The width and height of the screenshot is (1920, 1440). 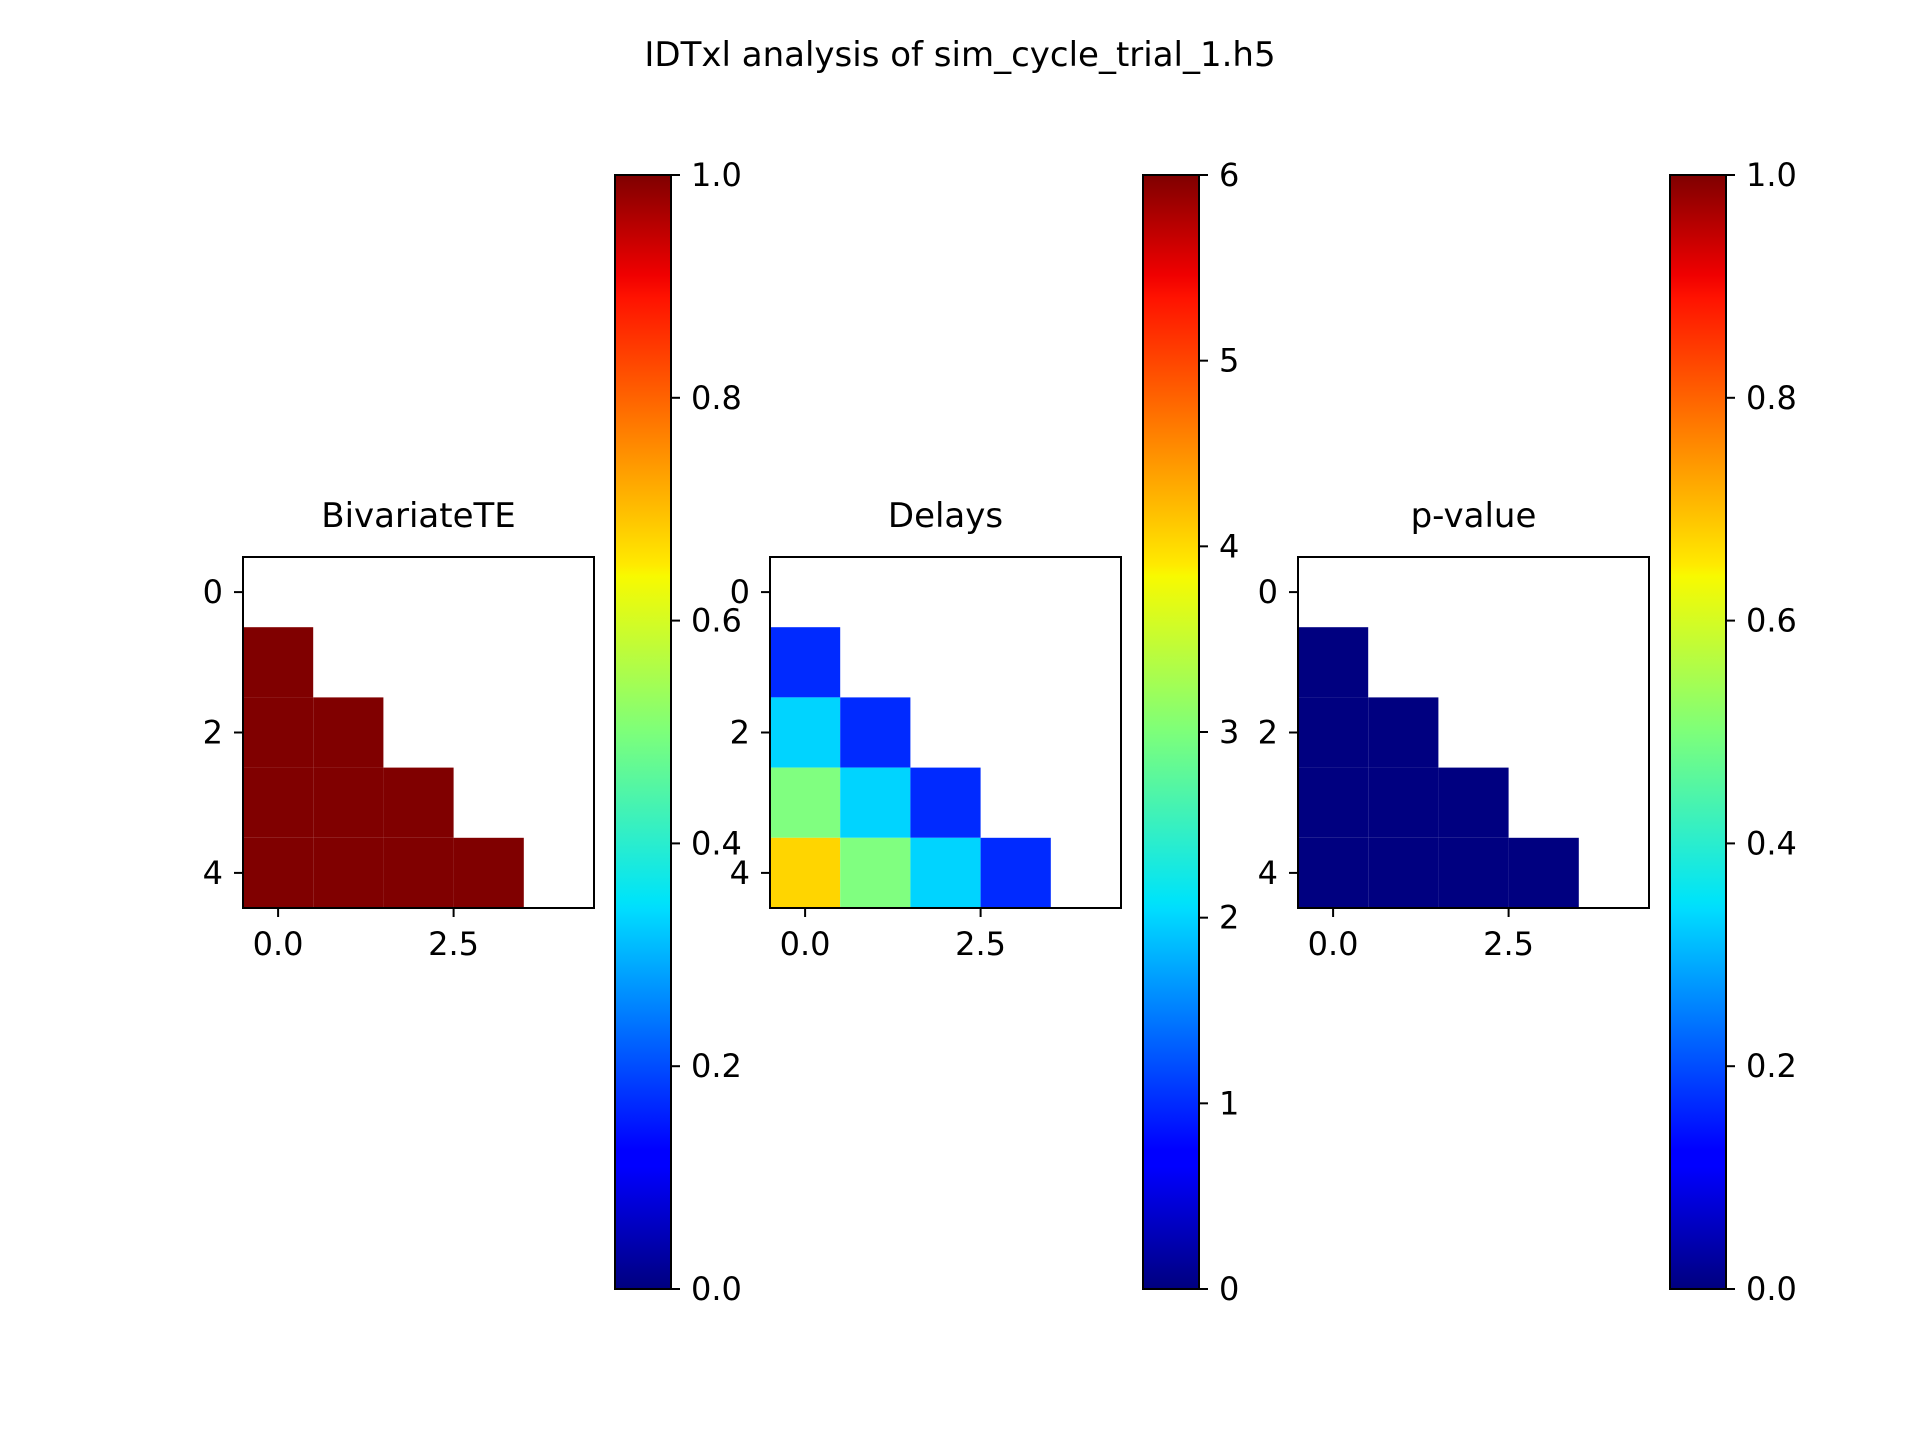 What do you see at coordinates (959, 55) in the screenshot?
I see `figure-title: IDTxl analysis of sim_cycle_trial_1.h5` at bounding box center [959, 55].